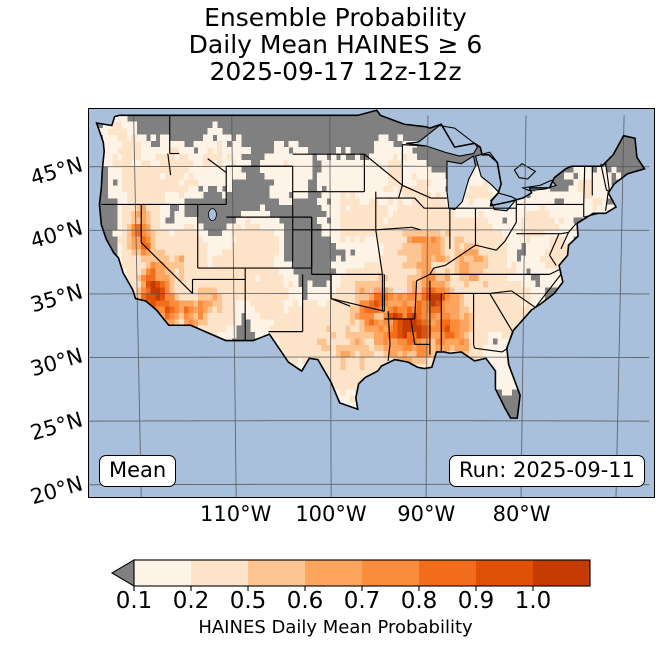  Describe the element at coordinates (533, 601) in the screenshot. I see `colorbar-tick-1-0: 1.0` at that location.